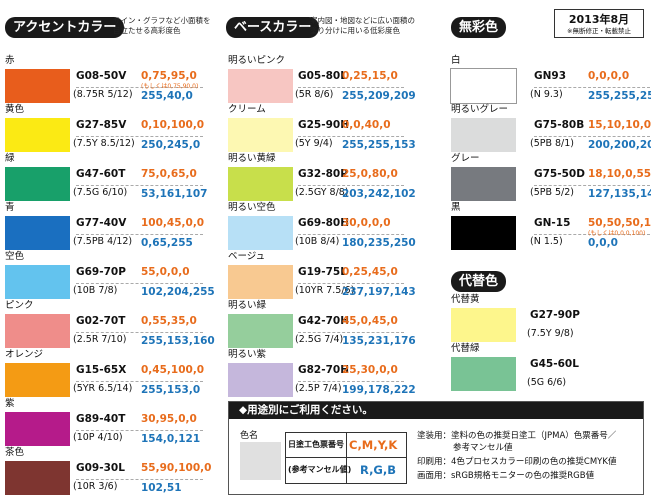 This screenshot has width=651, height=501. I want to click on color-name: 紫, so click(10, 403).